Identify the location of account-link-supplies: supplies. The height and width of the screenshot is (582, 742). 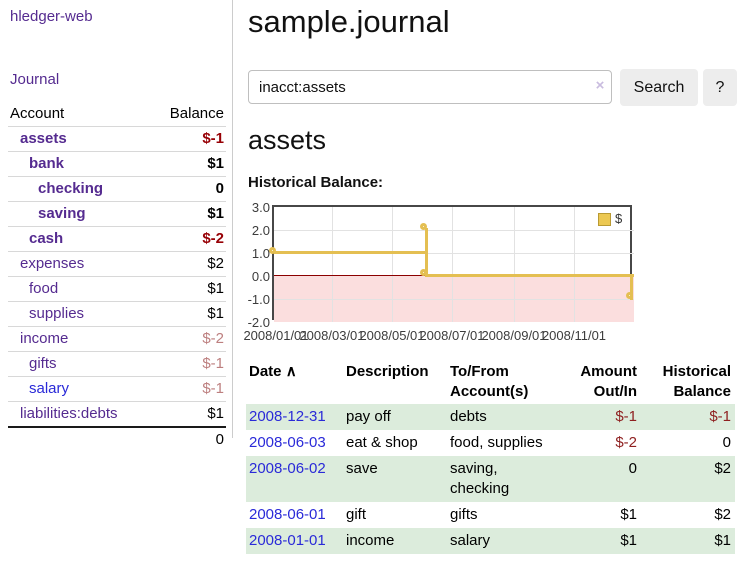
(57, 313).